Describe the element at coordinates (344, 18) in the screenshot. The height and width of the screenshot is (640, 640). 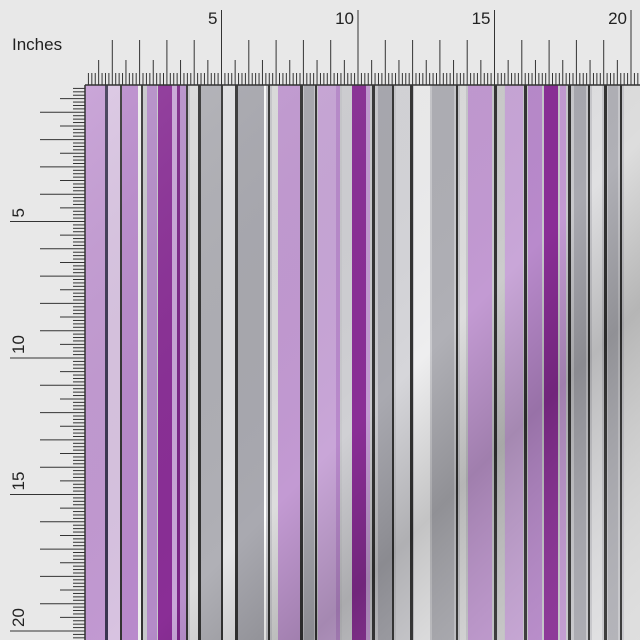
I see `top-ruler-label: 10` at that location.